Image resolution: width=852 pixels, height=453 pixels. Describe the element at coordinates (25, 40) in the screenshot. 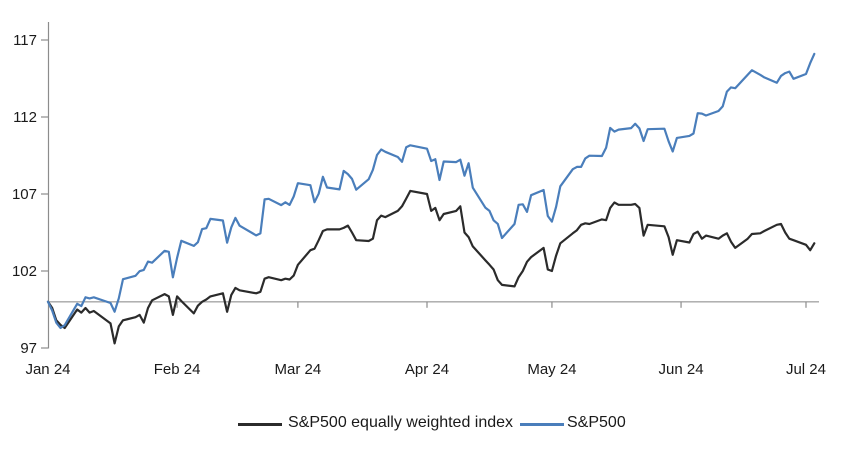

I see `y-tick-label: 117` at that location.